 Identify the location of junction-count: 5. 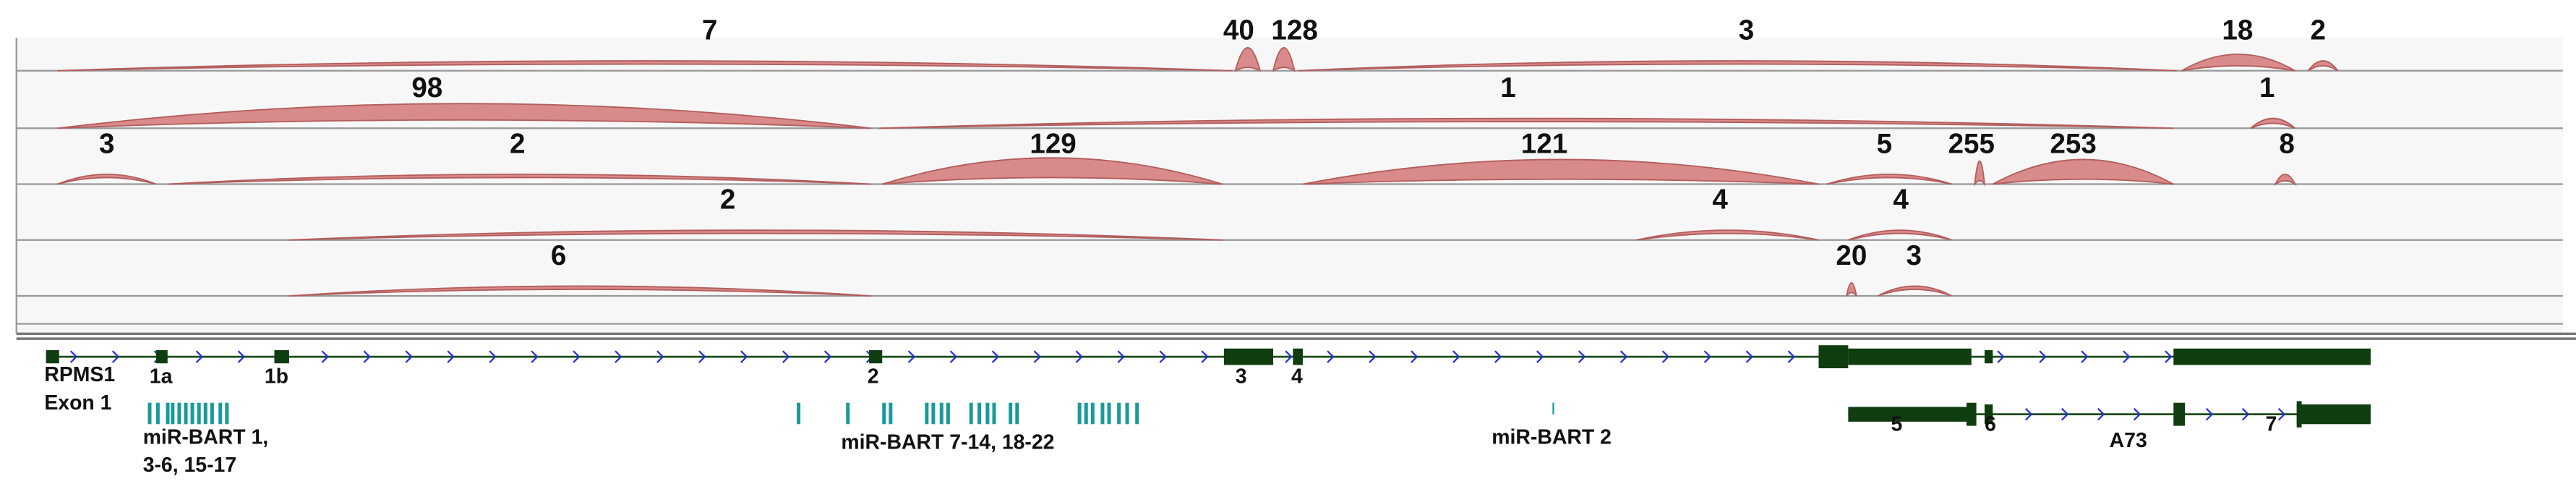
(1885, 144).